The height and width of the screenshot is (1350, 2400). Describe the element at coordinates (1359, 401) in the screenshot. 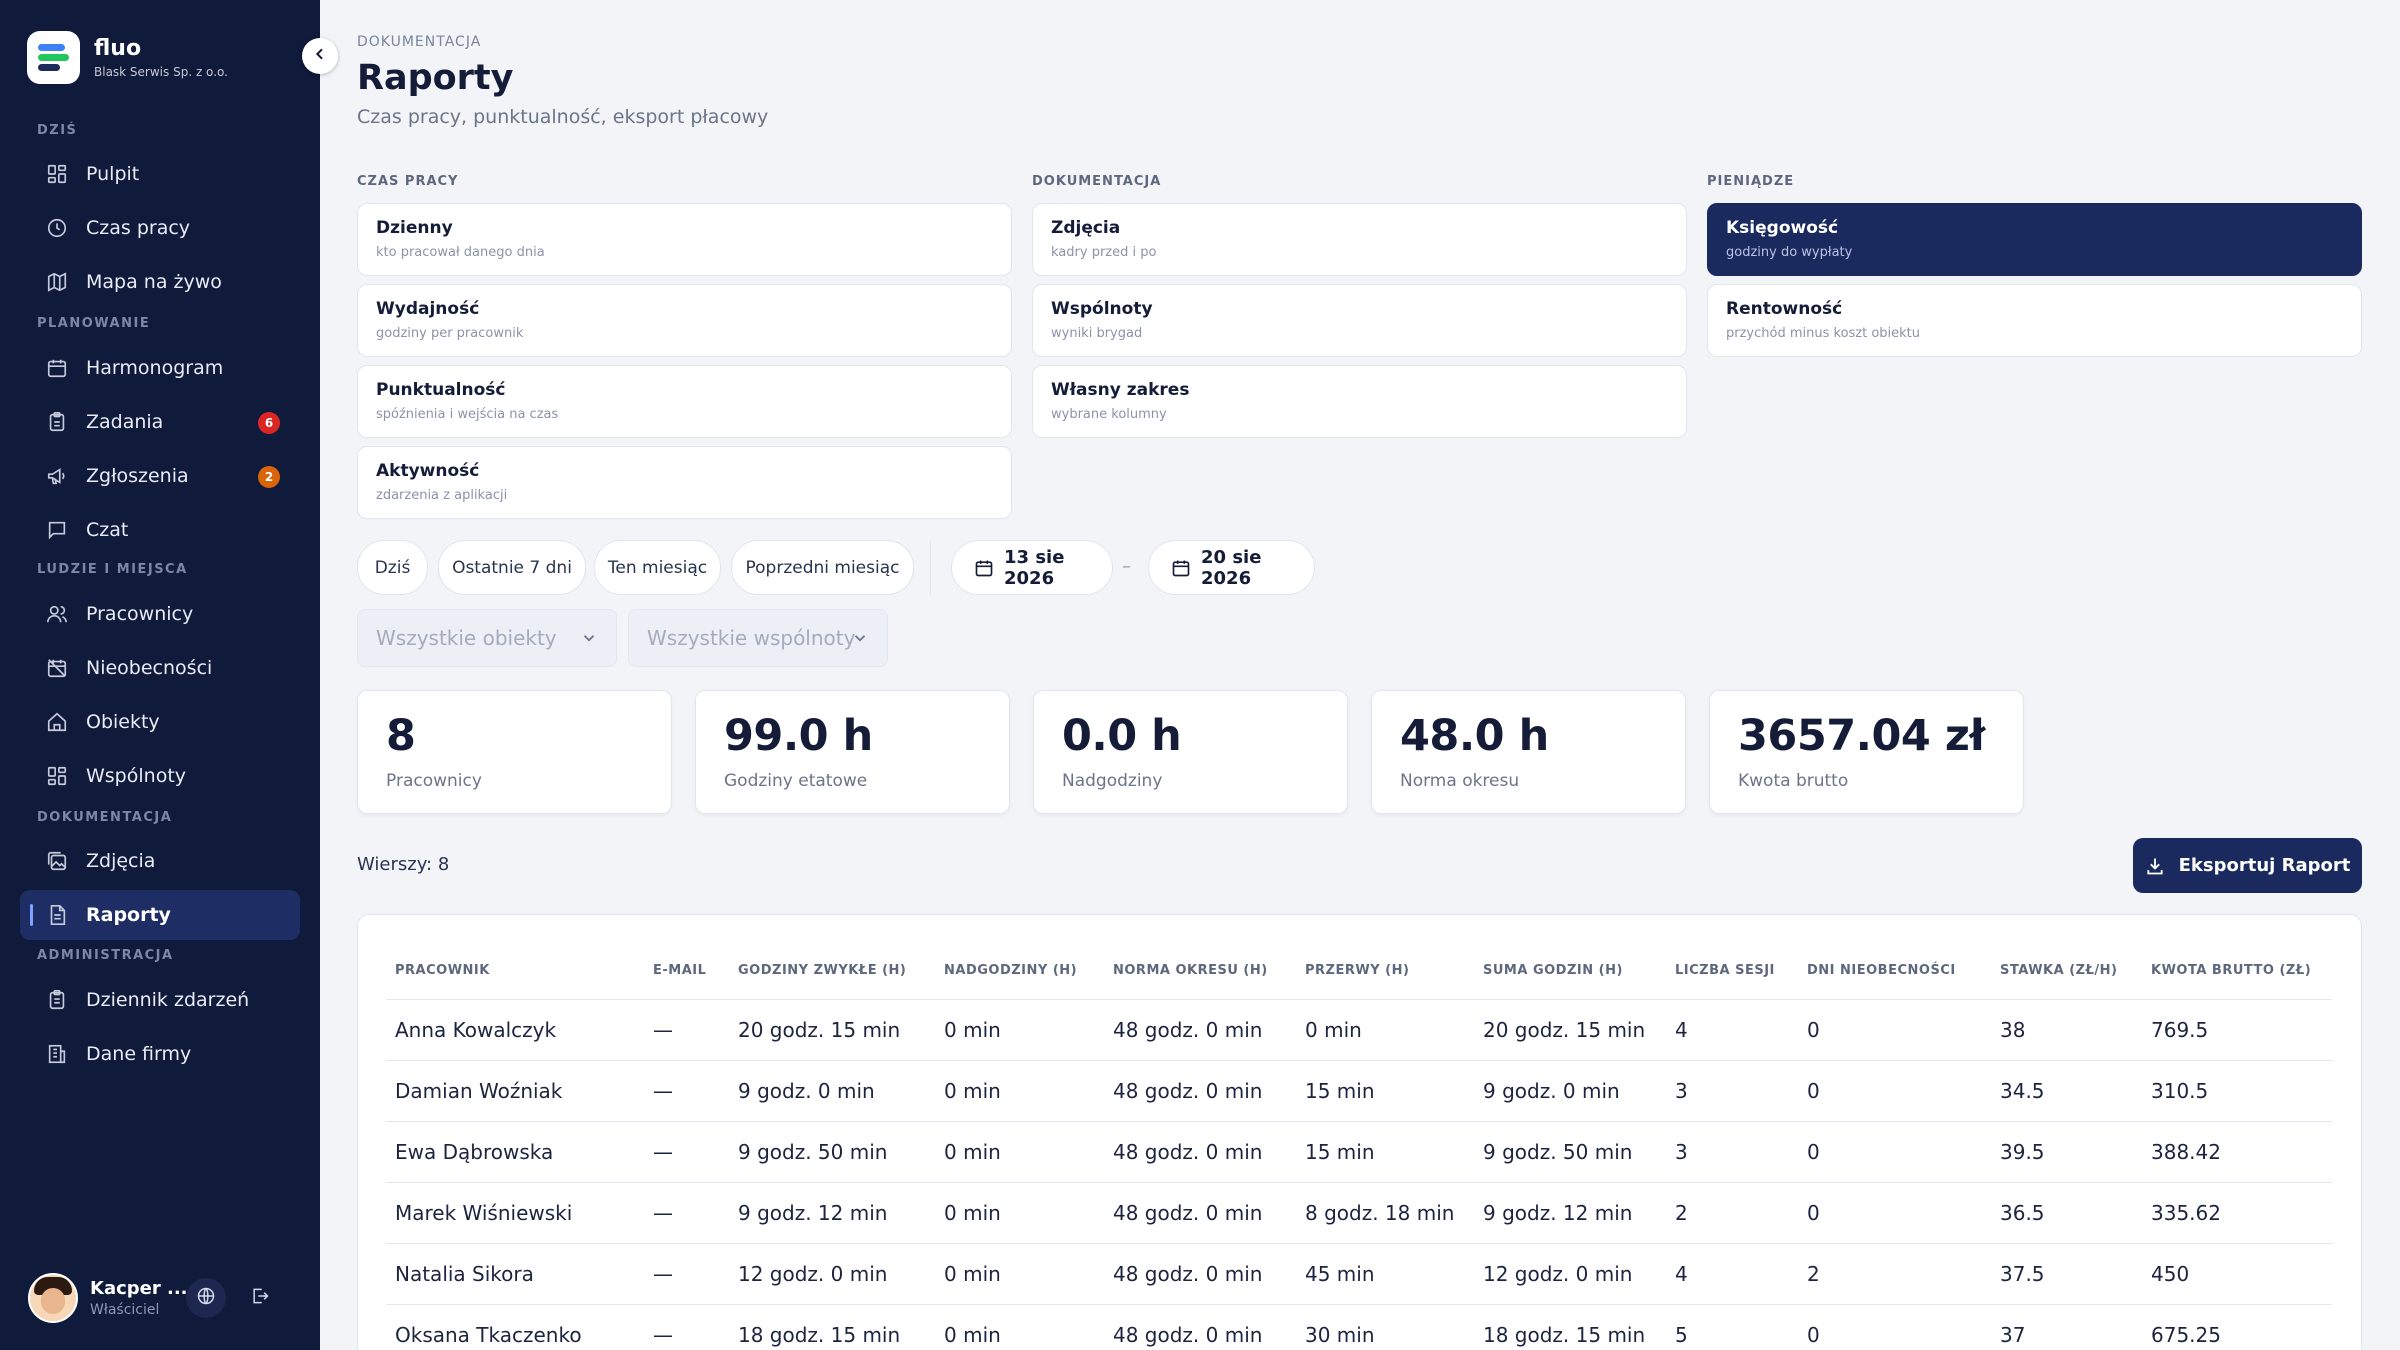

I see `report-card-wlasny-zakres: Własny zakres wybrane kolumny` at that location.